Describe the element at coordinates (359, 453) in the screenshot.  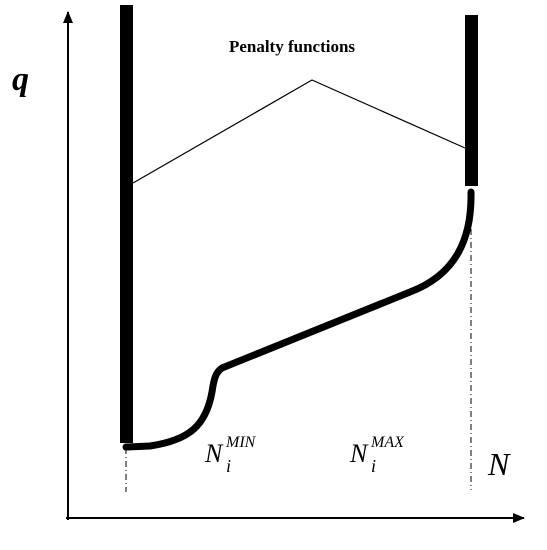
I see `n-max-base: N` at that location.